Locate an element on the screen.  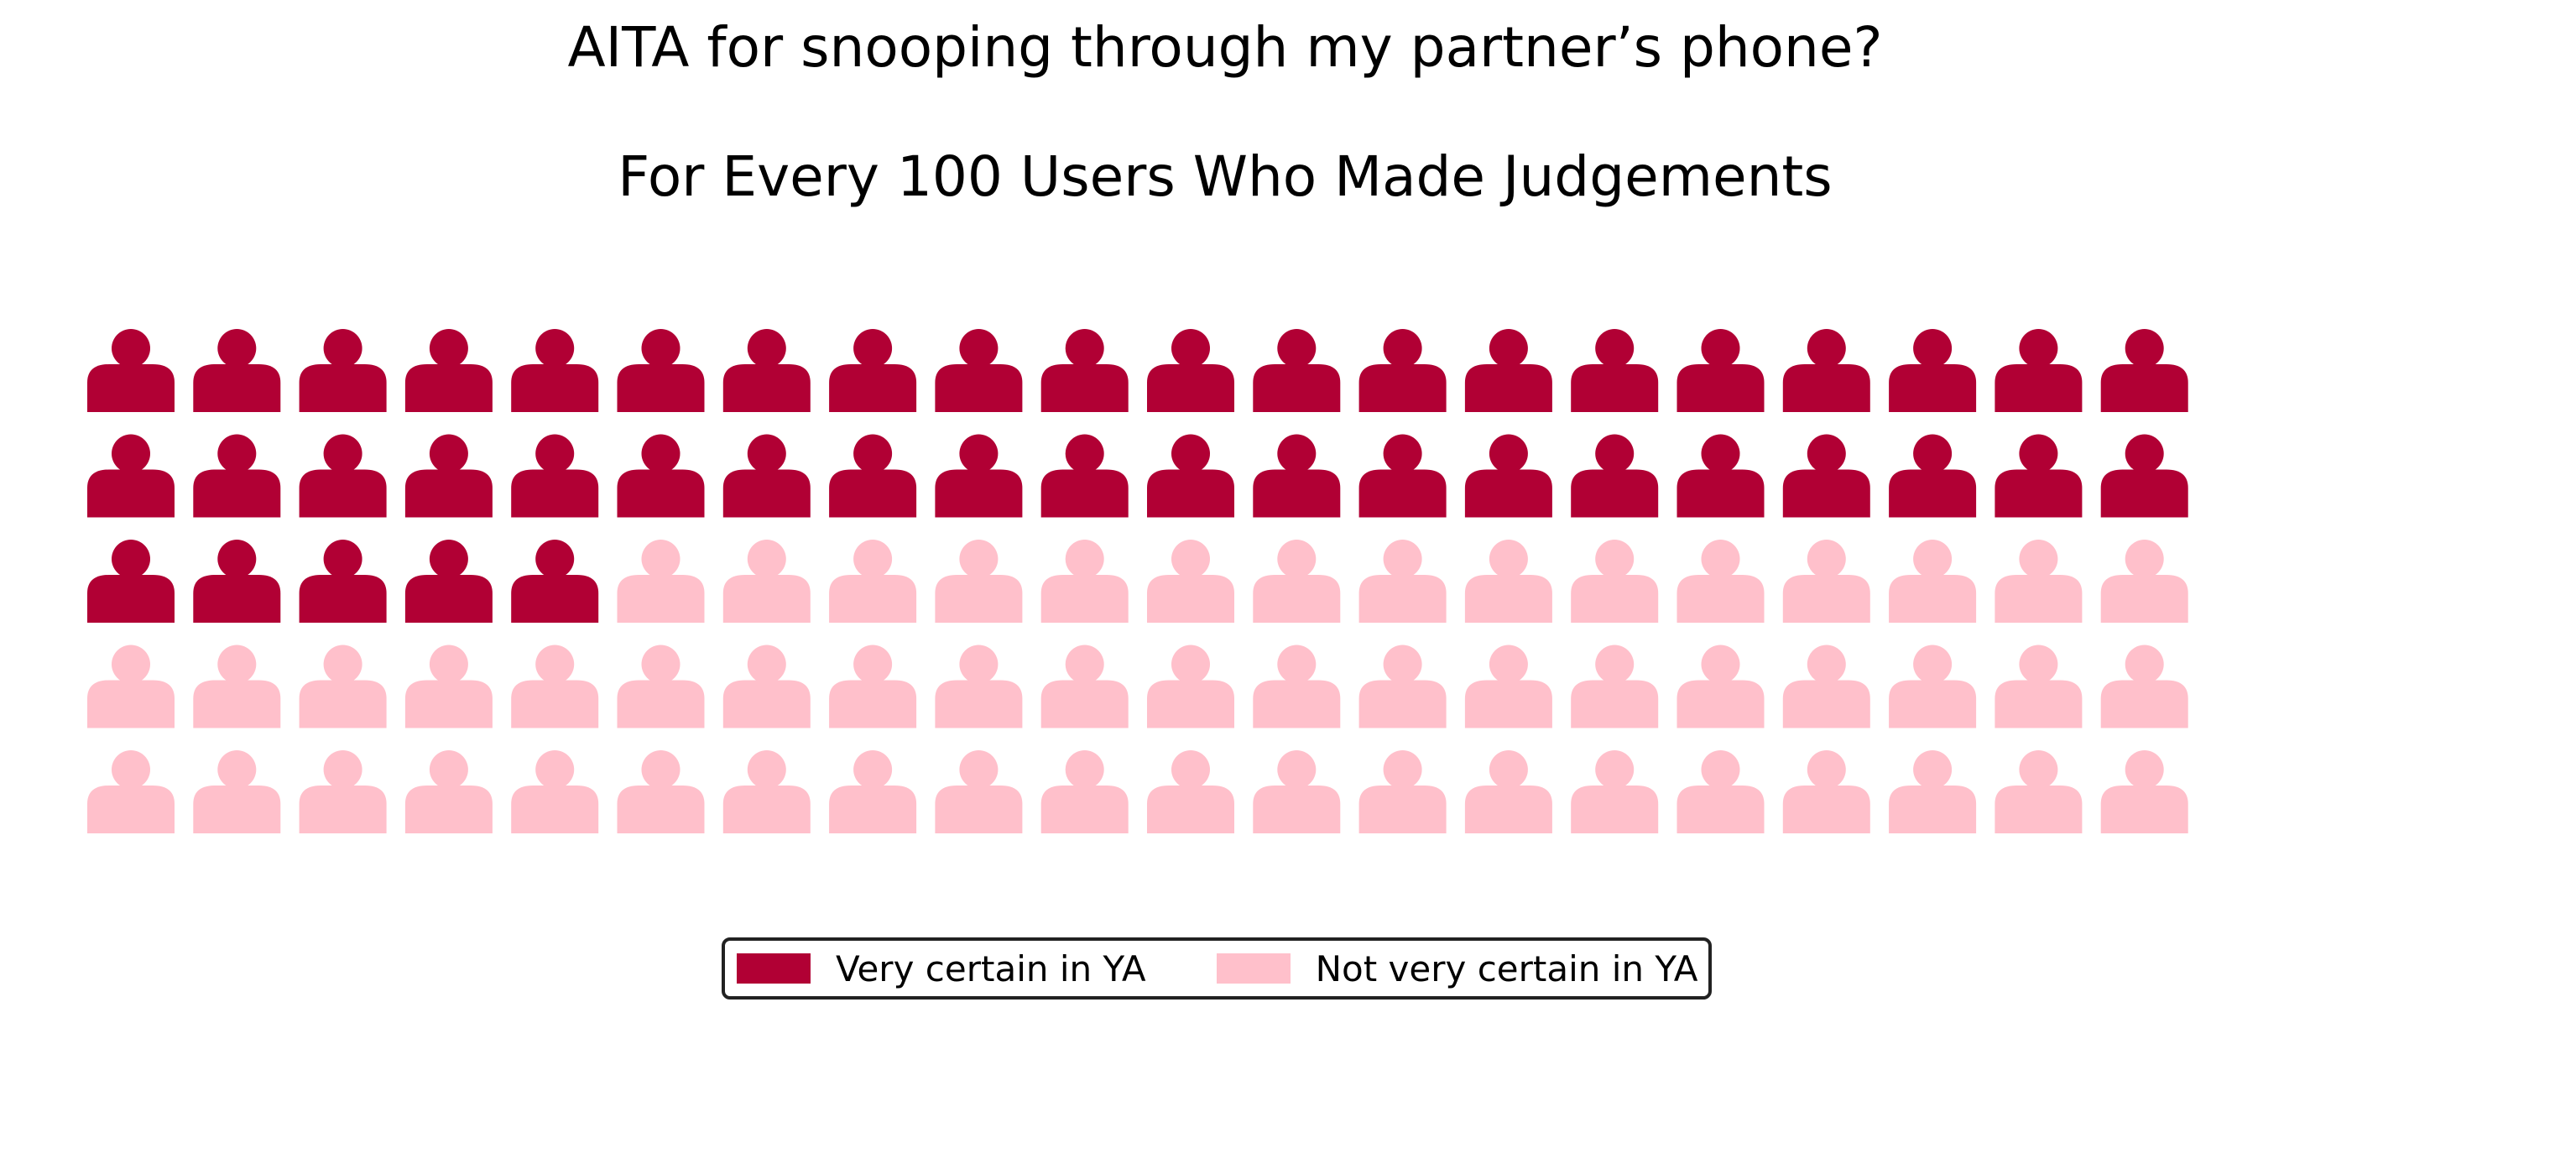
legend-label-not-very-certain: Not very certain in YA is located at coordinates (1506, 968).